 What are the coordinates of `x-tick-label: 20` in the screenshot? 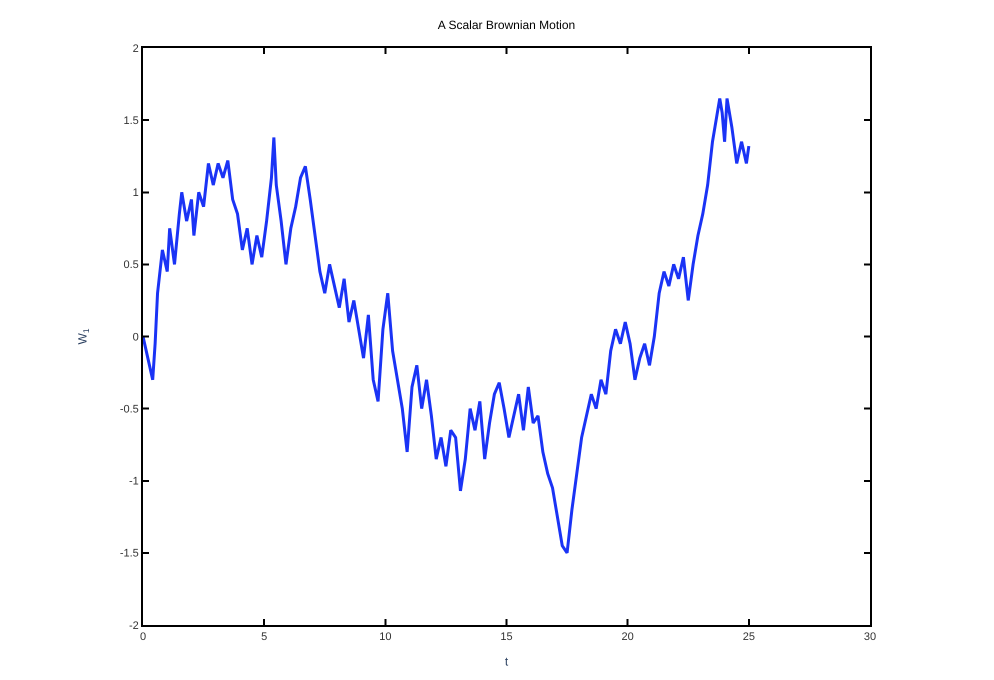 It's located at (628, 637).